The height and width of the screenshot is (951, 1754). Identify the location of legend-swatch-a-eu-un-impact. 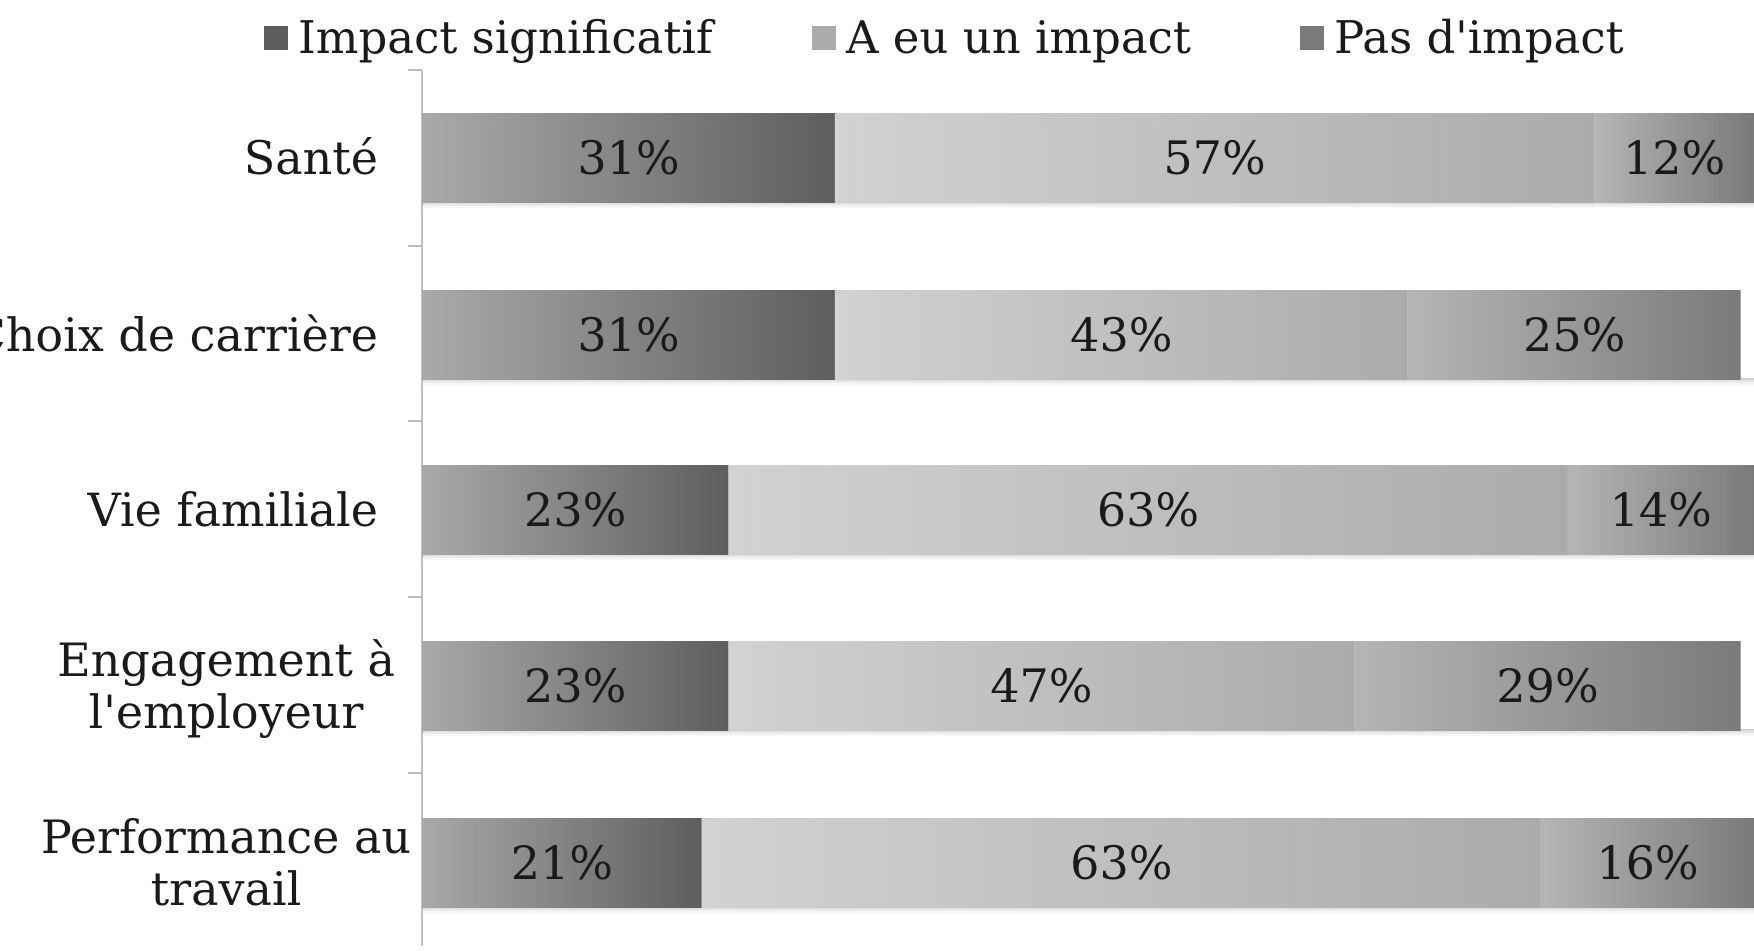
(824, 38).